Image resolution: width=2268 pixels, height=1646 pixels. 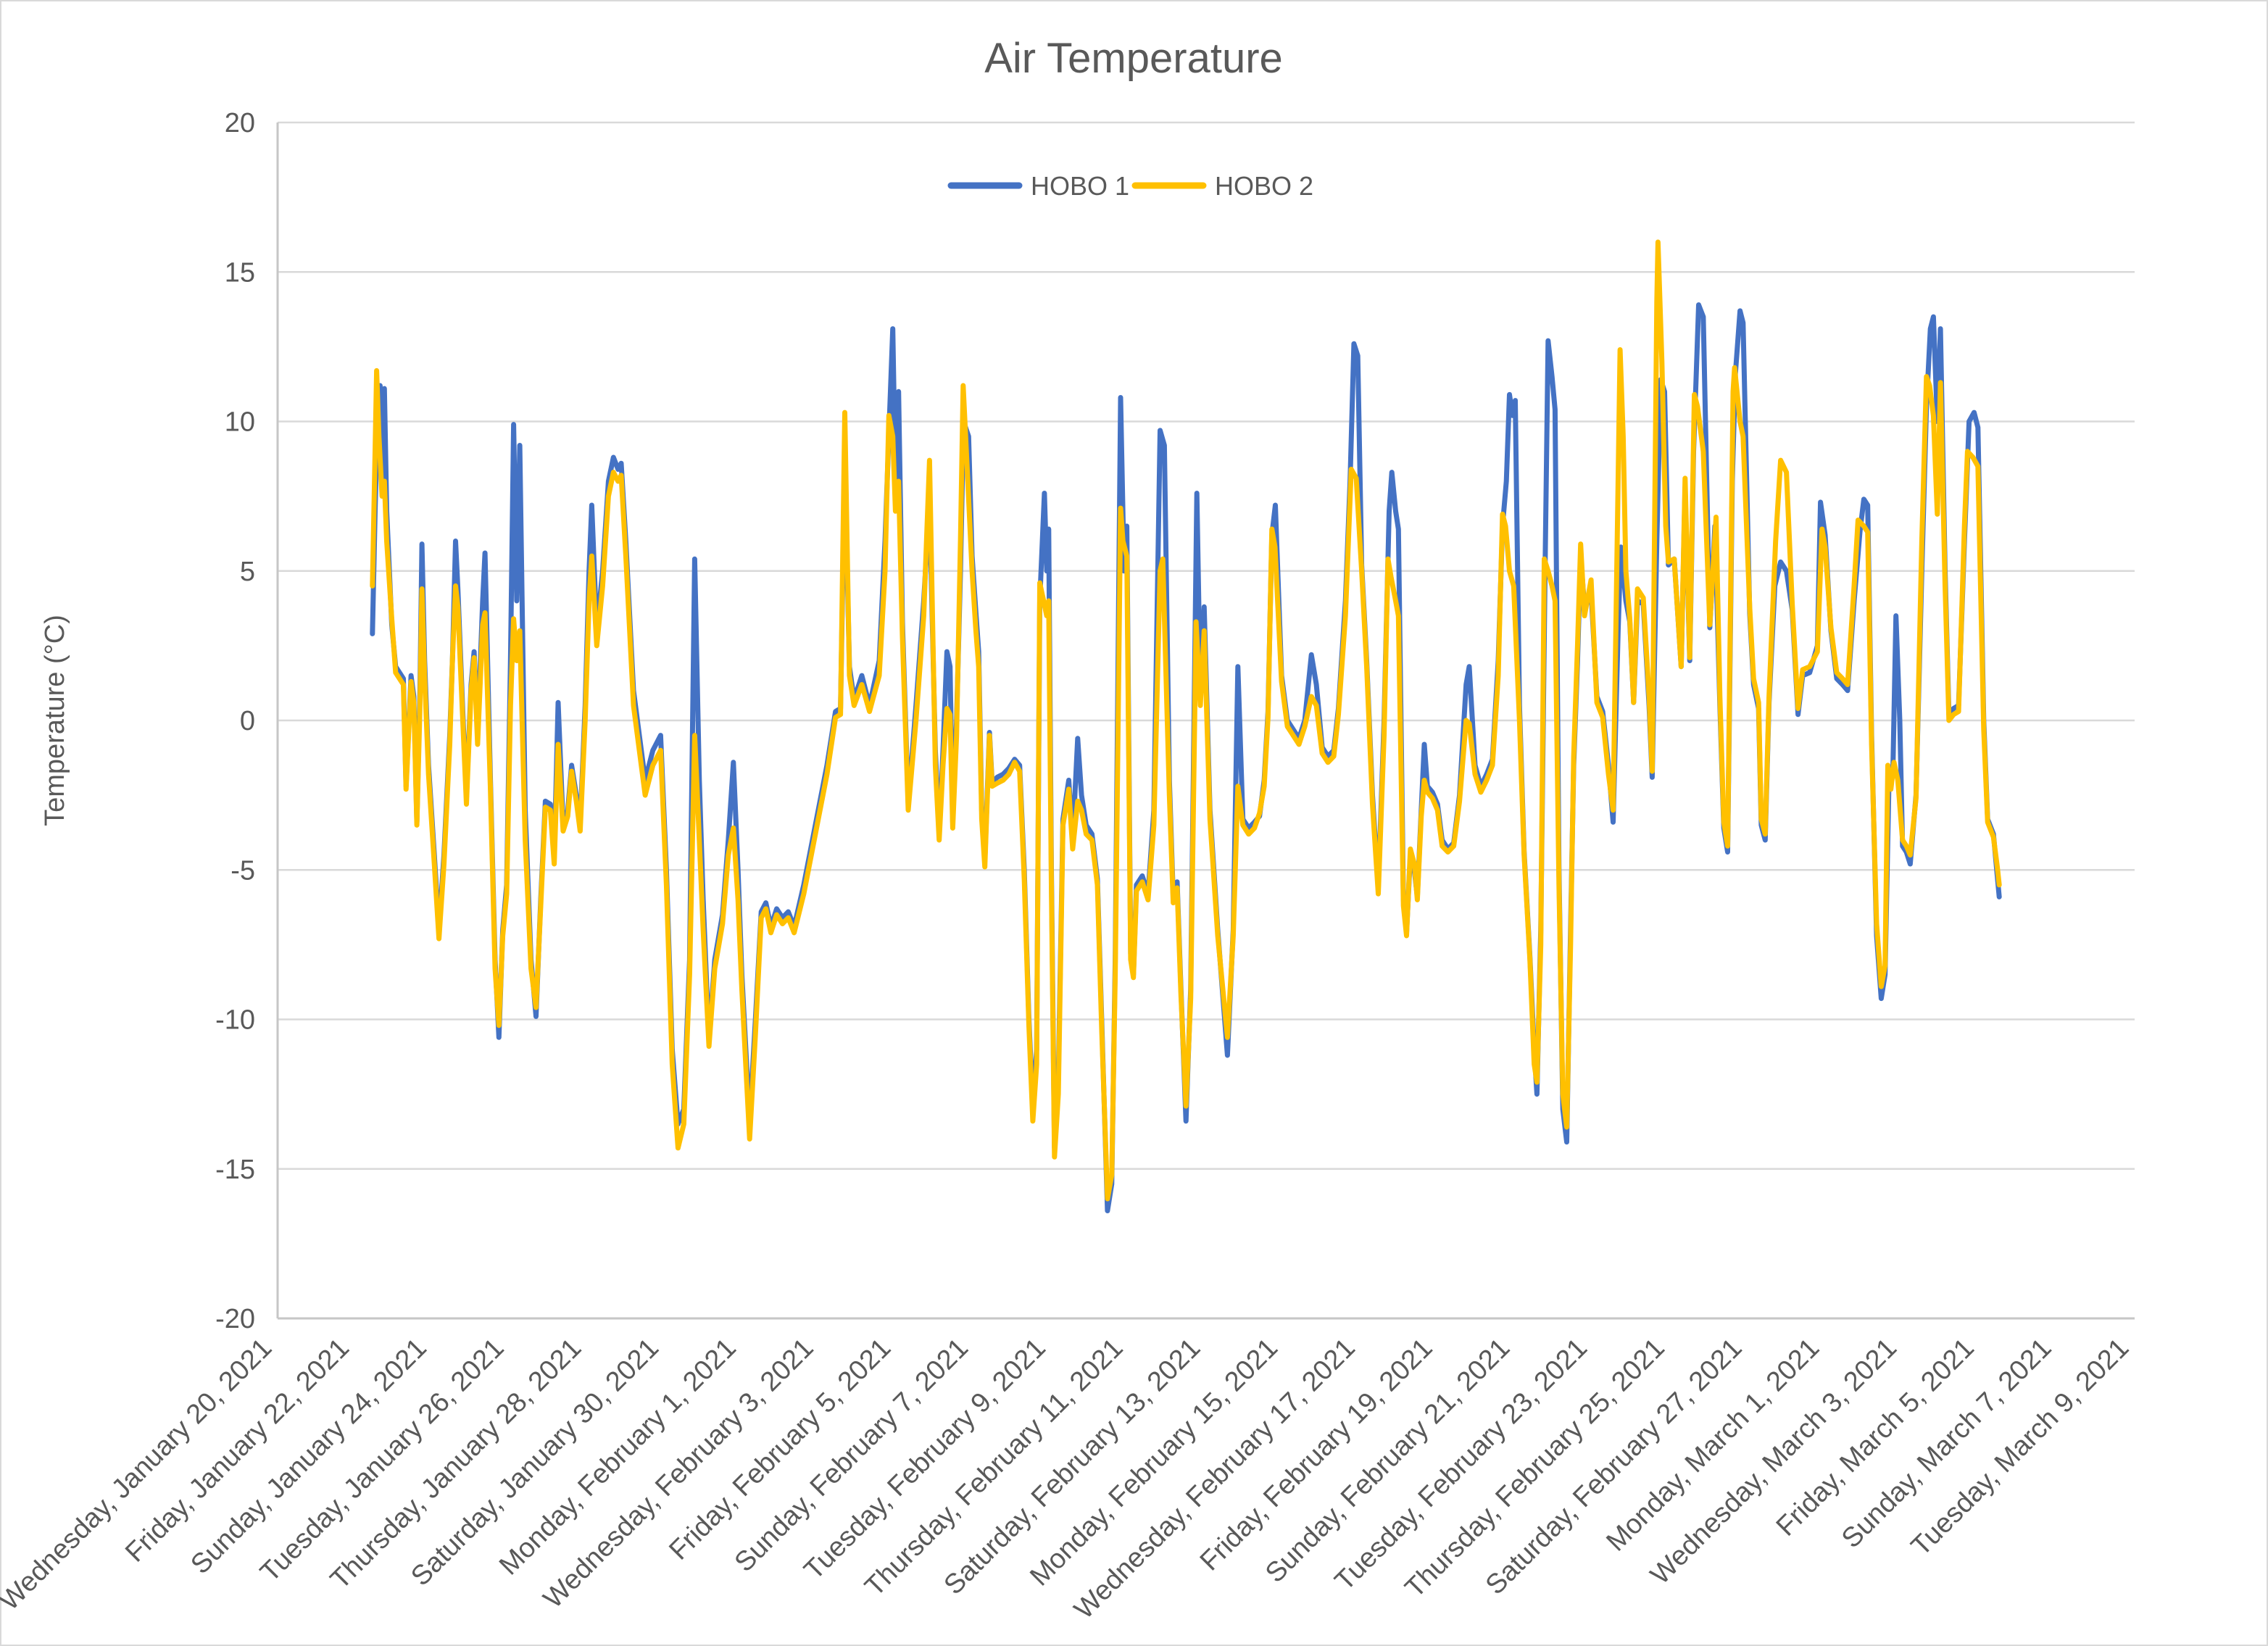 I want to click on y-axis-title: Temperature (°C), so click(x=55, y=720).